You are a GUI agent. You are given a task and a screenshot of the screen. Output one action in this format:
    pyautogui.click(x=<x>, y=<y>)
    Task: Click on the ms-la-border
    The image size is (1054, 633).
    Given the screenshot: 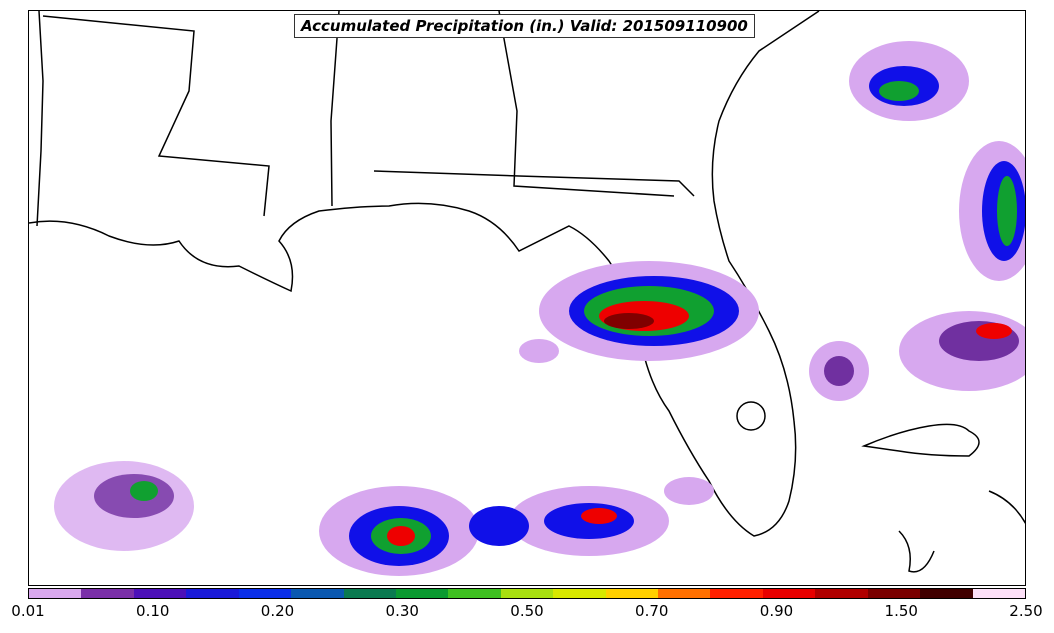 What is the action you would take?
    pyautogui.click(x=156, y=116)
    